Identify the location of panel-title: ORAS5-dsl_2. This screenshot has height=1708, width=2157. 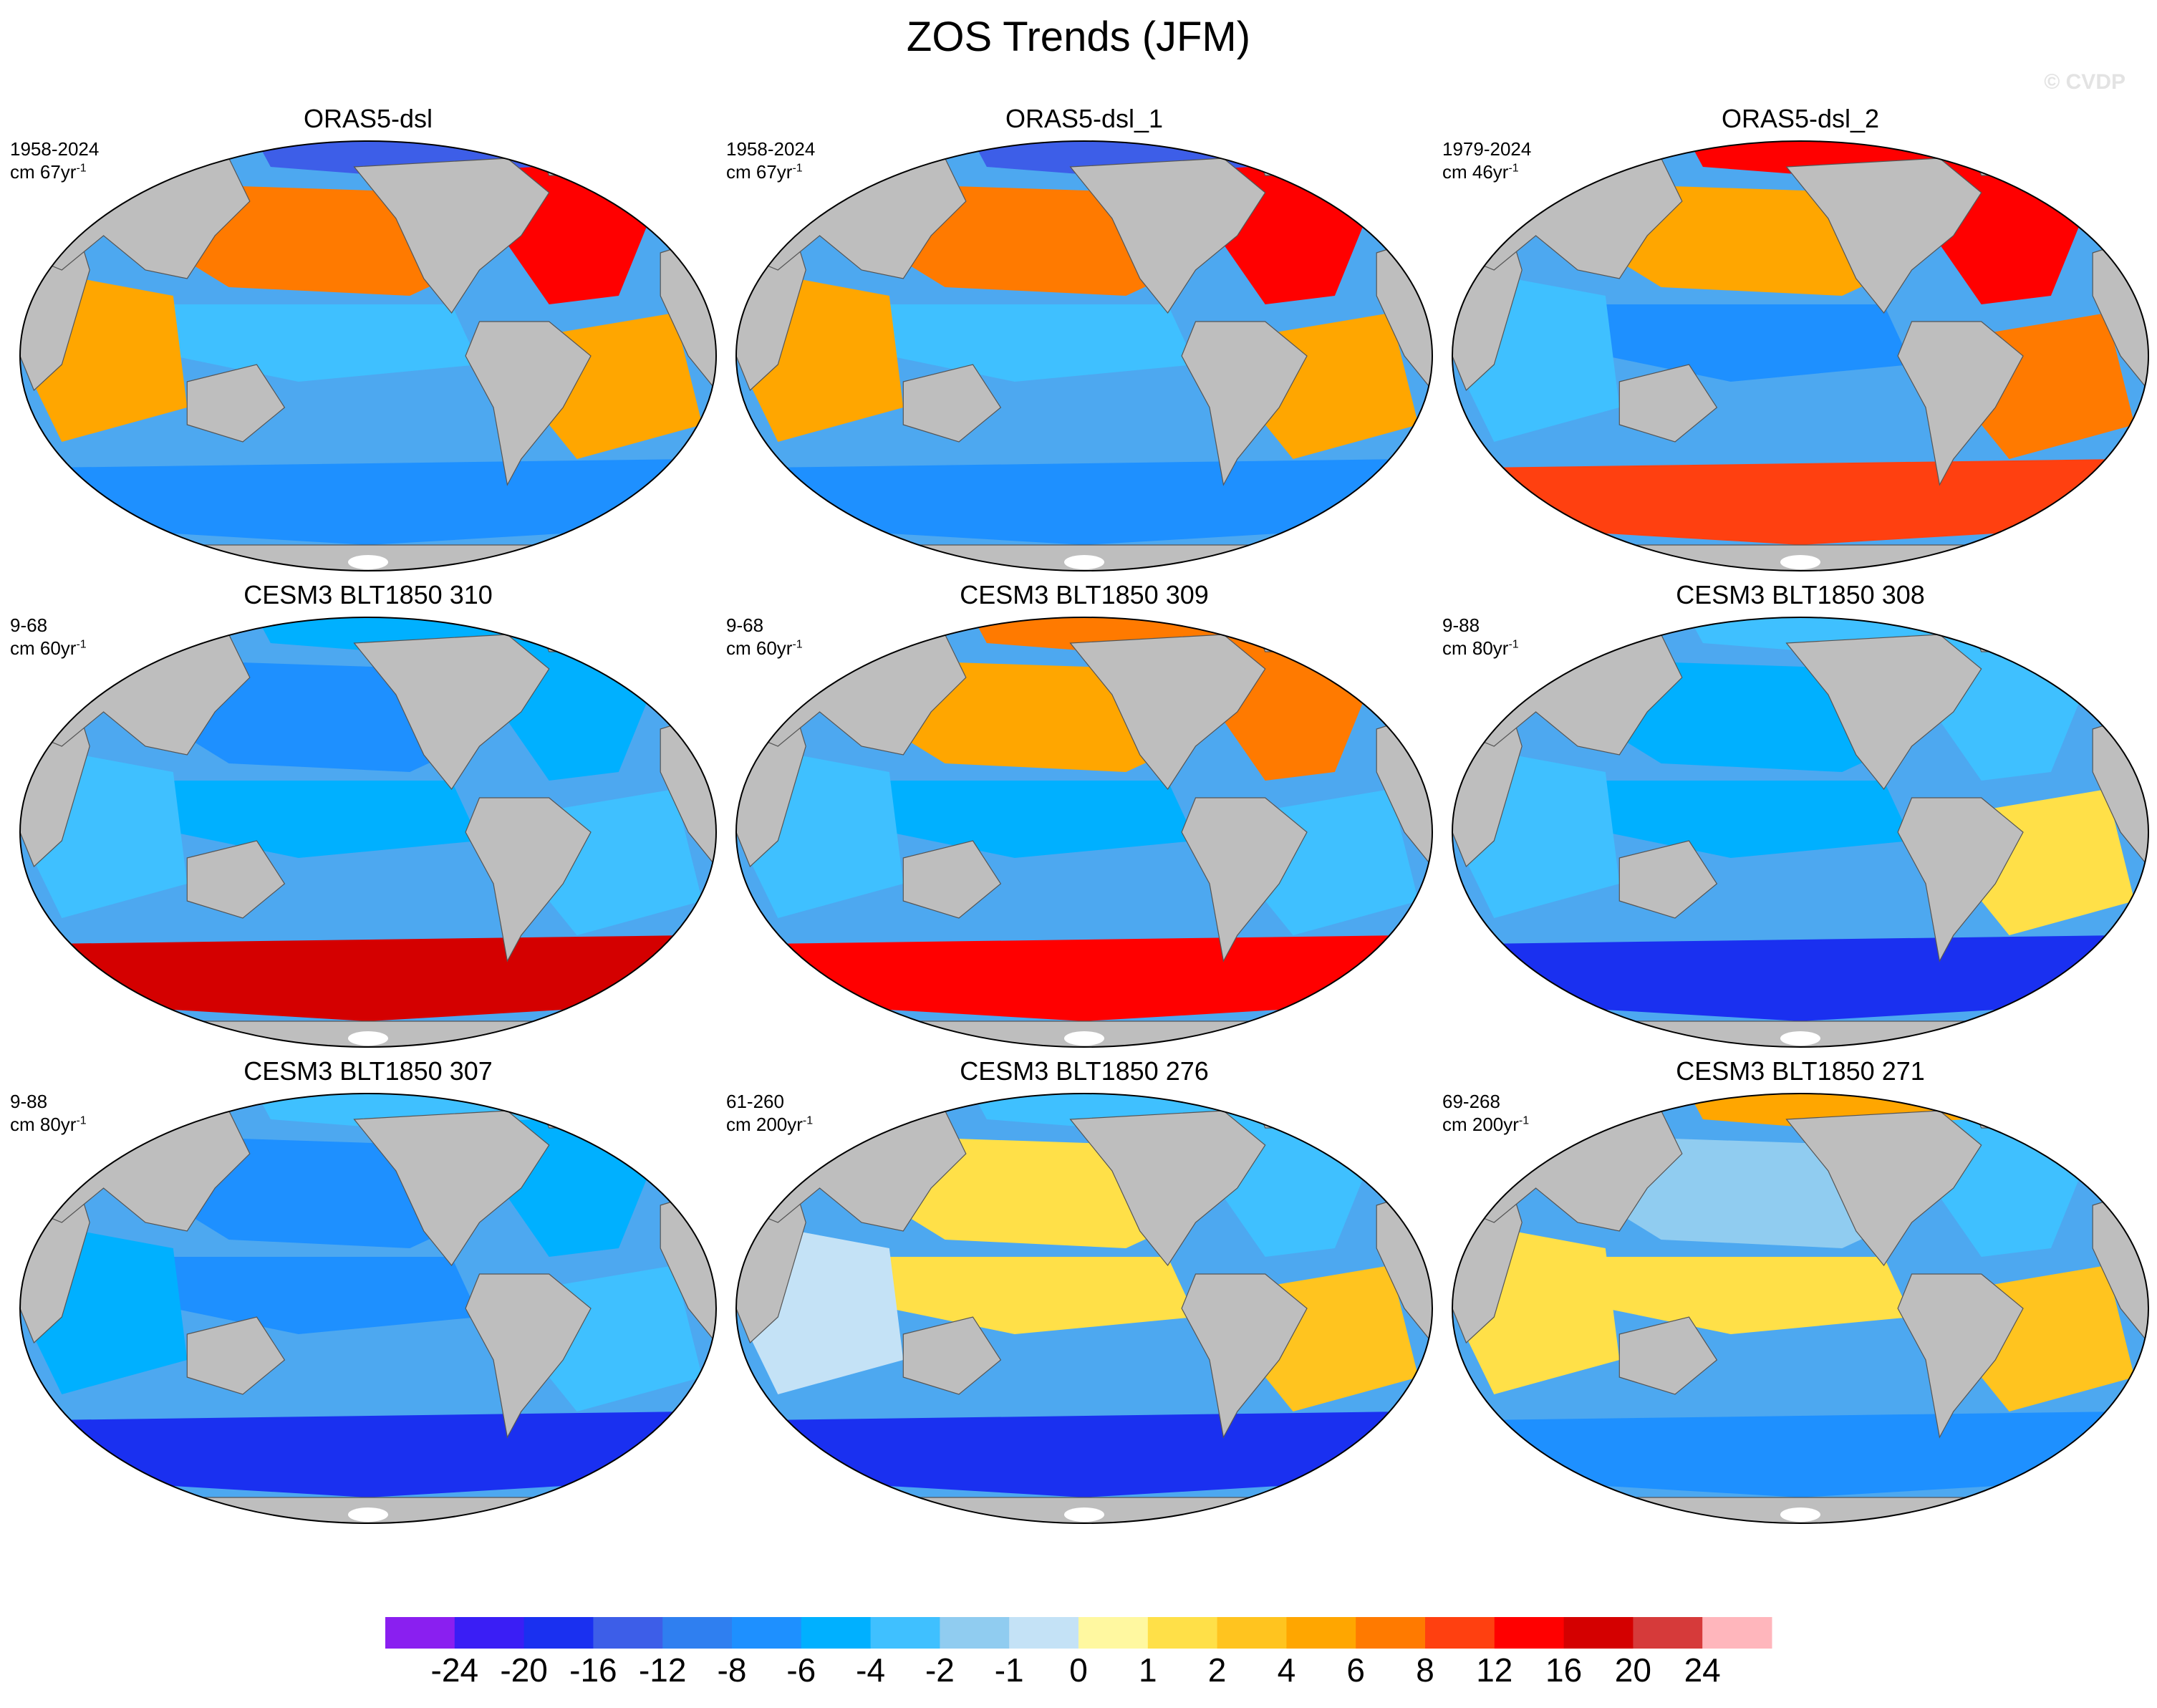
(1800, 119).